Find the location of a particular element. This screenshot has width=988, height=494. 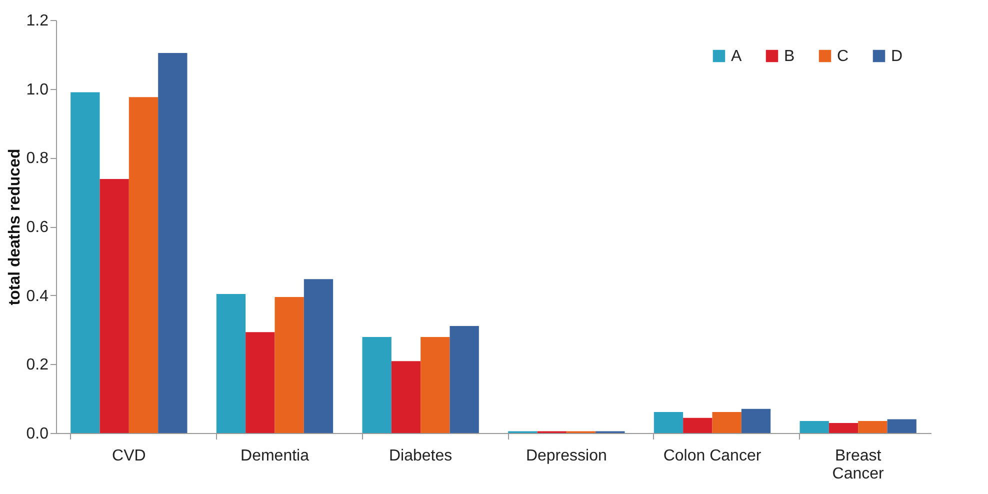

x-tick-label: Depression is located at coordinates (566, 456).